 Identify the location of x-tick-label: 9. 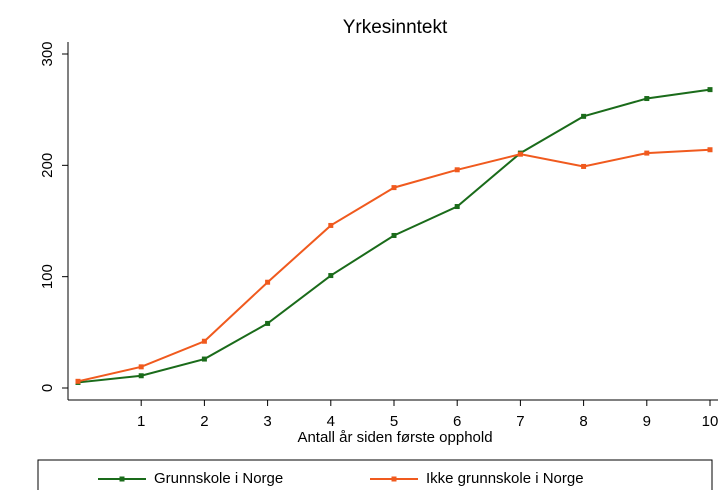
(647, 421).